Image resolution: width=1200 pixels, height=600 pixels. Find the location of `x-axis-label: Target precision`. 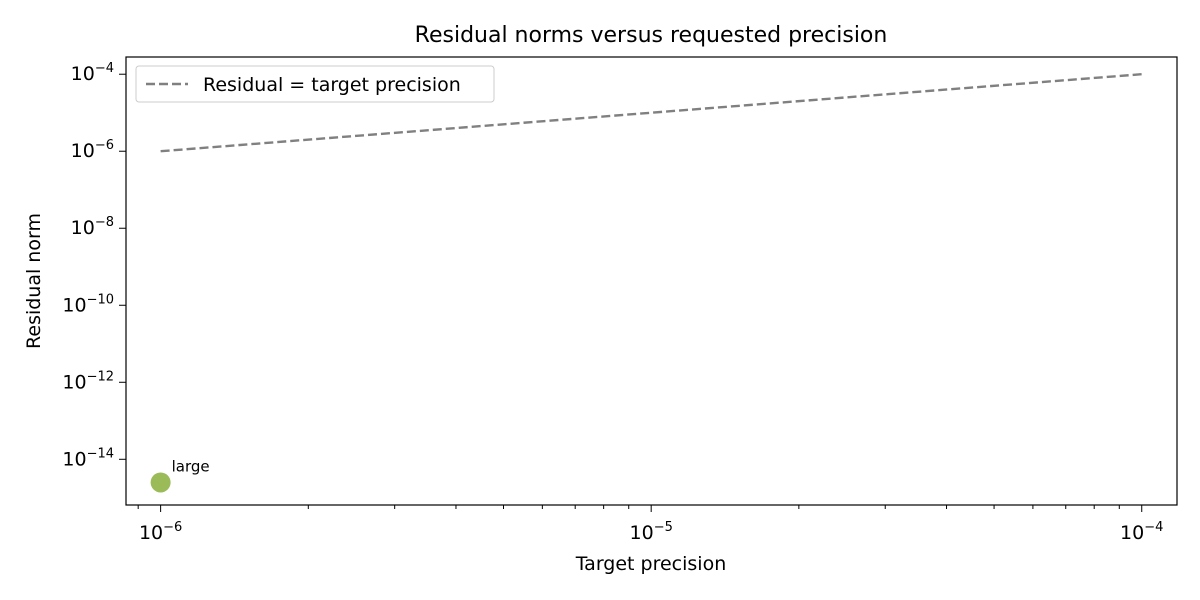

x-axis-label: Target precision is located at coordinates (651, 564).